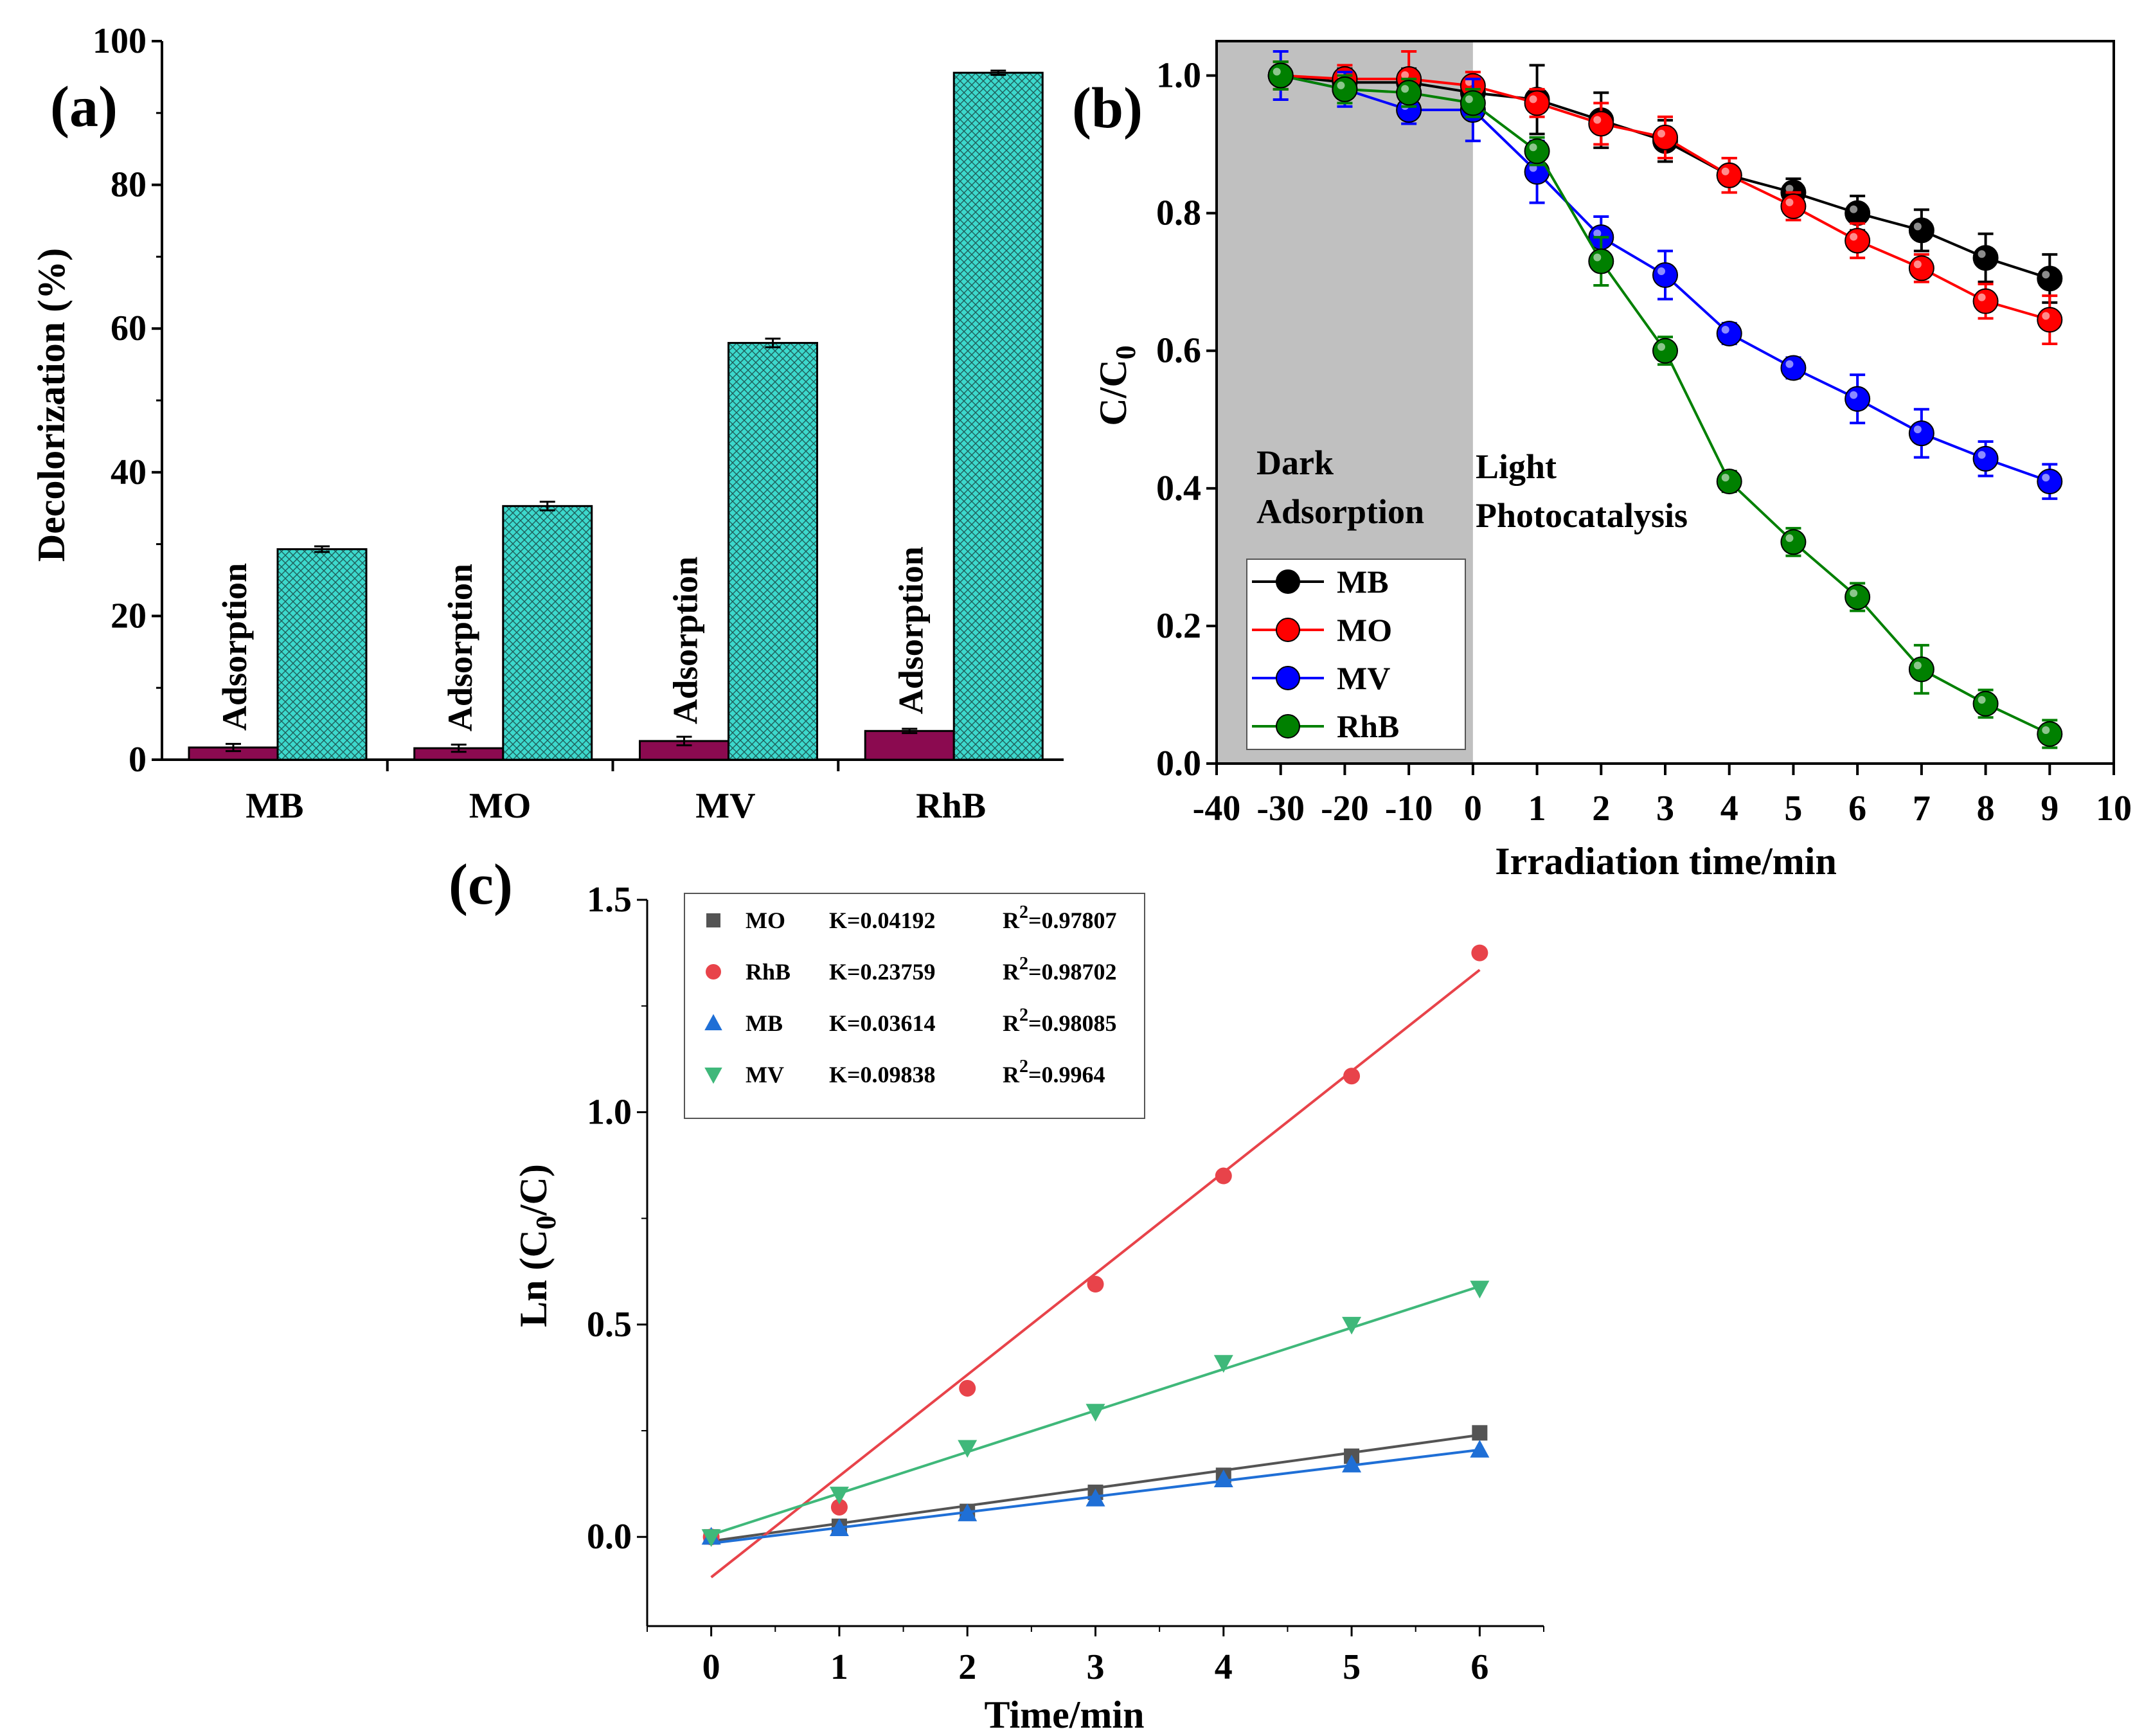 Image resolution: width=2135 pixels, height=1736 pixels. What do you see at coordinates (1178, 488) in the screenshot?
I see `b-ytick-label: 0.4` at bounding box center [1178, 488].